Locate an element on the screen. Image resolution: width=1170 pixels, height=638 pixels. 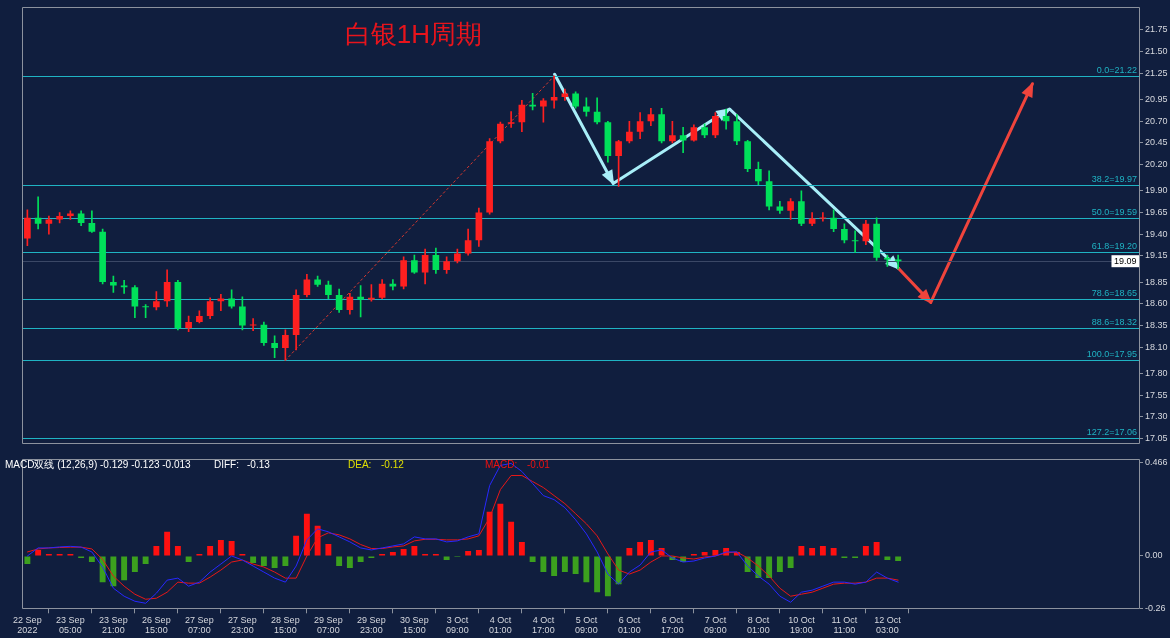
x-tick-label: 29 Sep 07:00 is located at coordinates (328, 625).